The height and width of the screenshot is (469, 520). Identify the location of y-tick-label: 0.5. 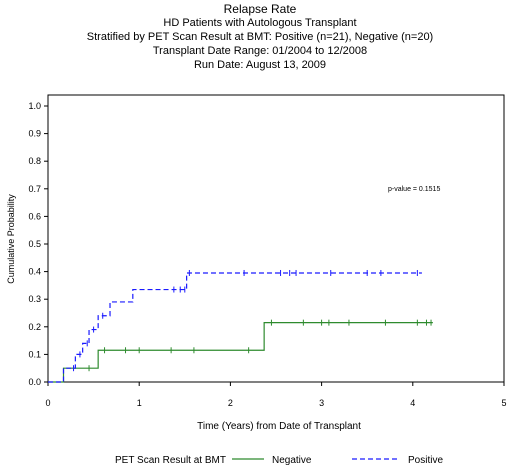
(34, 244).